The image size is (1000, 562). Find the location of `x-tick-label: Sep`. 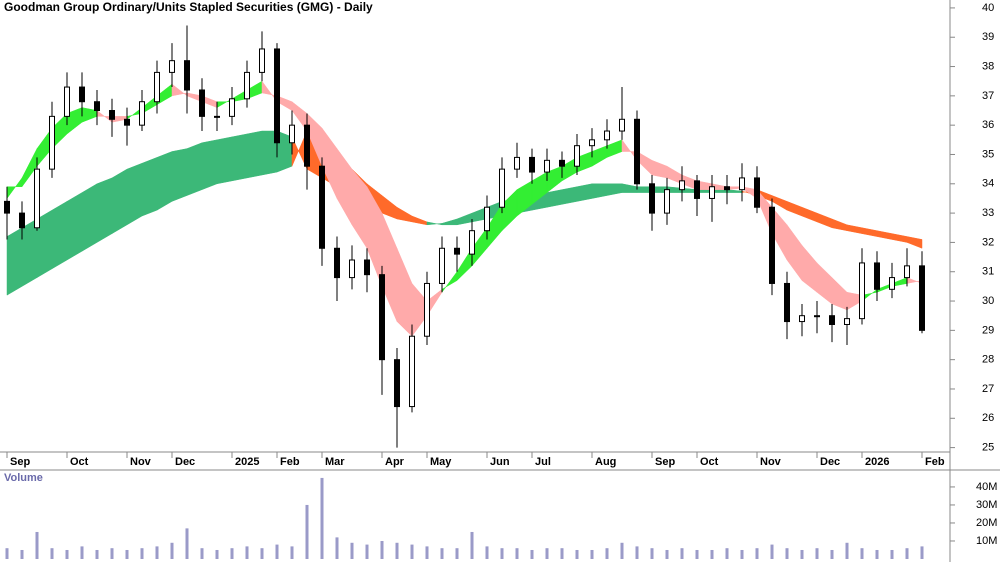

x-tick-label: Sep is located at coordinates (665, 462).